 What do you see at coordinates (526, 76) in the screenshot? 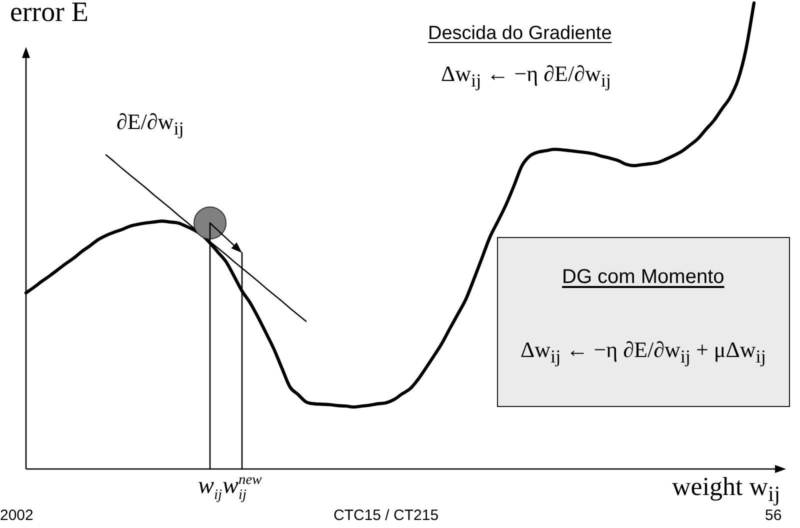
I see `annotation: Δw$_{ij}$ ← −η ∂E/∂w$_{ij}$` at bounding box center [526, 76].